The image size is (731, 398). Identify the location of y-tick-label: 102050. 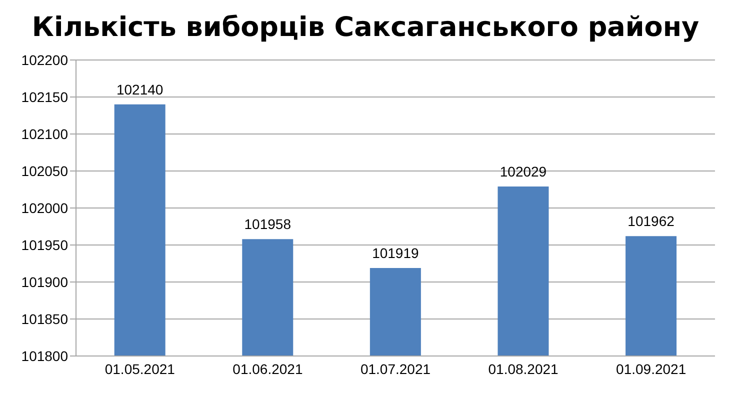
(44, 170).